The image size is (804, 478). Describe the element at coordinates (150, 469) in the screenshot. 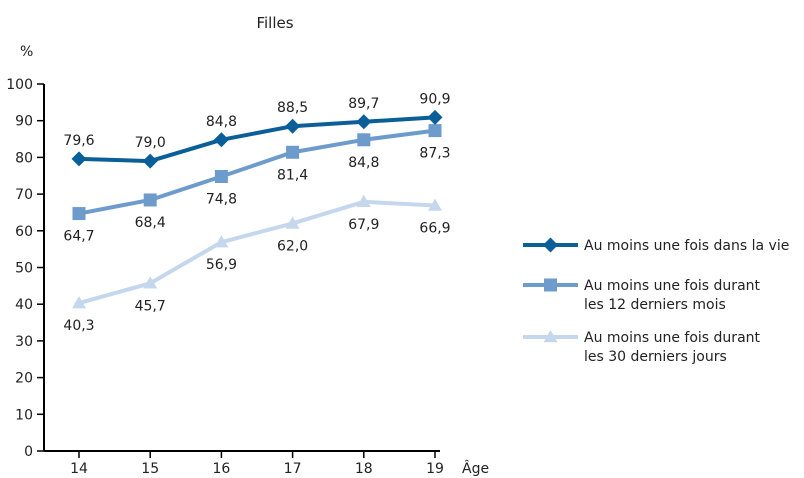

I see `x-tick-label: 15` at that location.